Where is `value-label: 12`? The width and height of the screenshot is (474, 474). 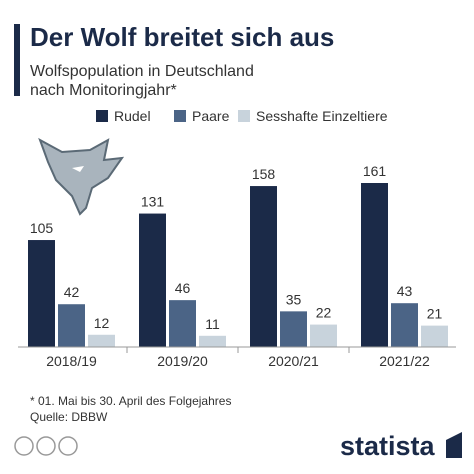 value-label: 12 is located at coordinates (102, 323).